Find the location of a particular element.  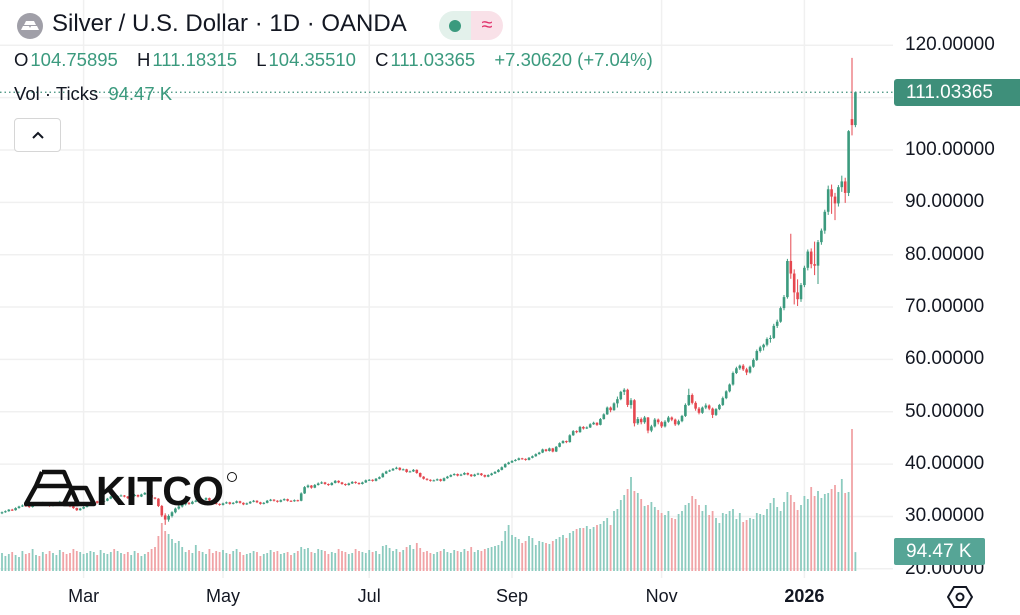

price-tick-label: 60.00000 is located at coordinates (945, 359).